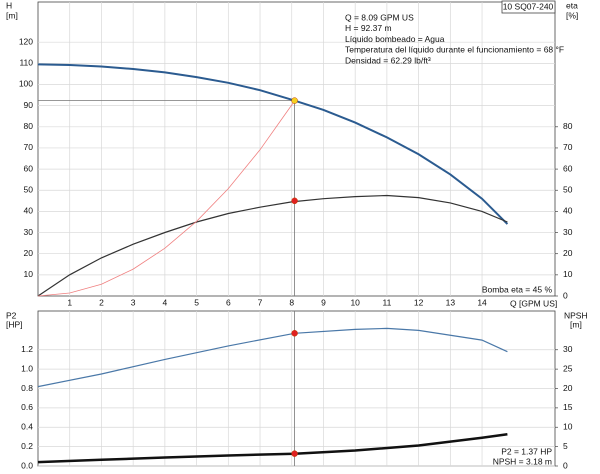 The height and width of the screenshot is (474, 600). Describe the element at coordinates (27, 368) in the screenshot. I see `y-tick-label: 1.0` at that location.